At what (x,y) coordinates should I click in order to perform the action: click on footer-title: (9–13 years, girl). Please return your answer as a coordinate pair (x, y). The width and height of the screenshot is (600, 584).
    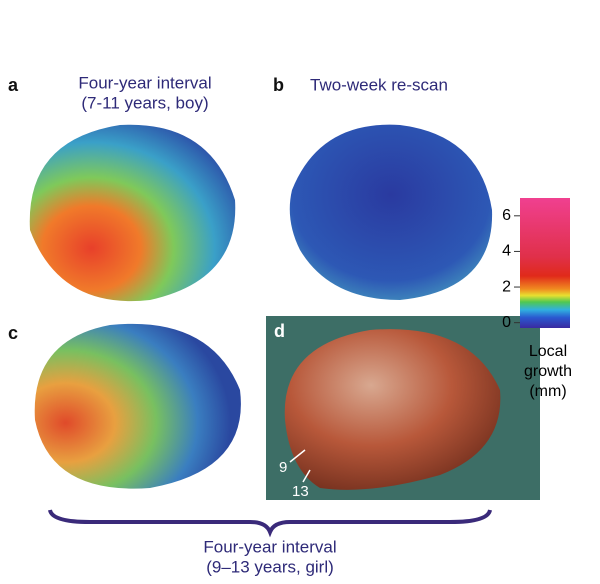
    Looking at the image, I should click on (270, 566).